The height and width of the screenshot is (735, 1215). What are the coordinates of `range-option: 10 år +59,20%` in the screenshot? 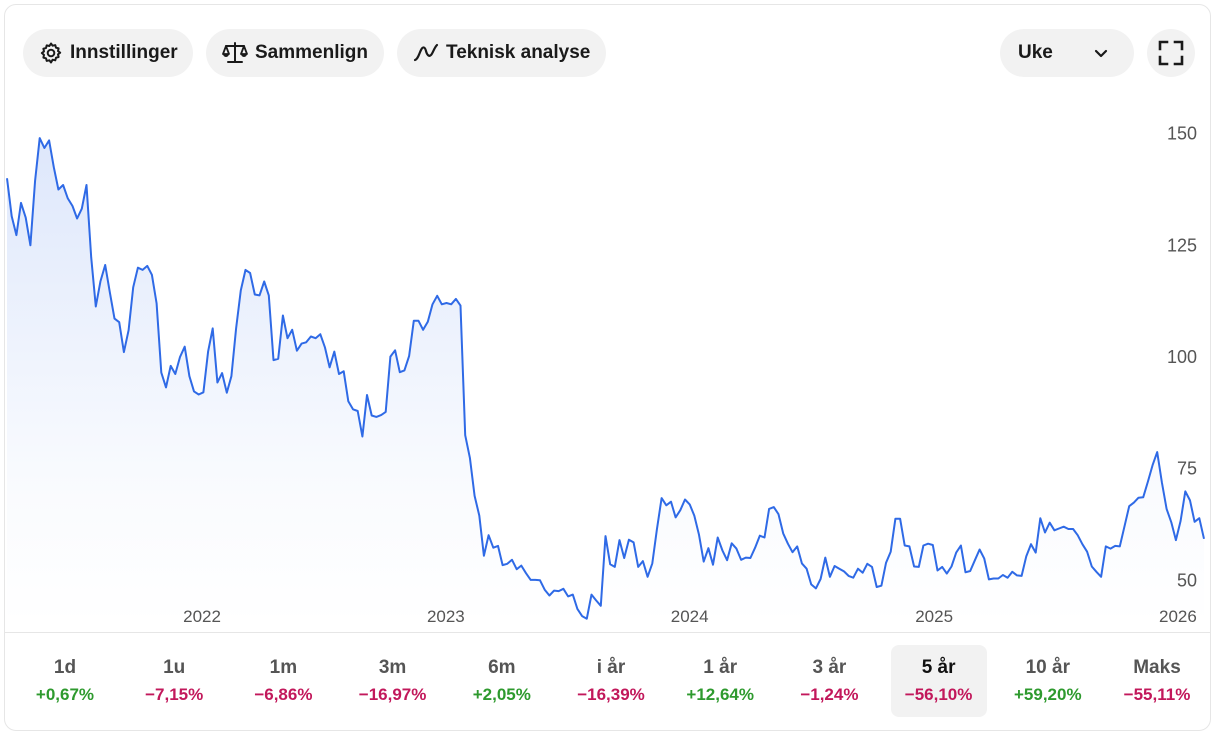 It's located at (1048, 681).